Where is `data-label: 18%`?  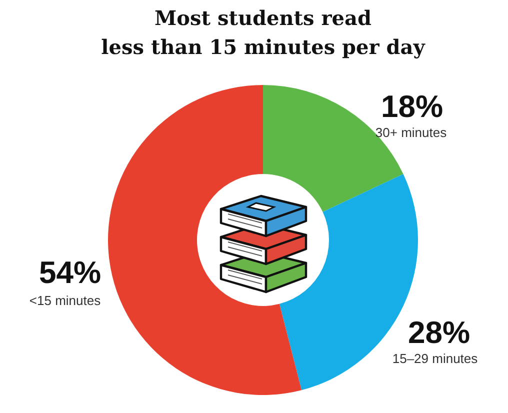
data-label: 18% is located at coordinates (412, 106).